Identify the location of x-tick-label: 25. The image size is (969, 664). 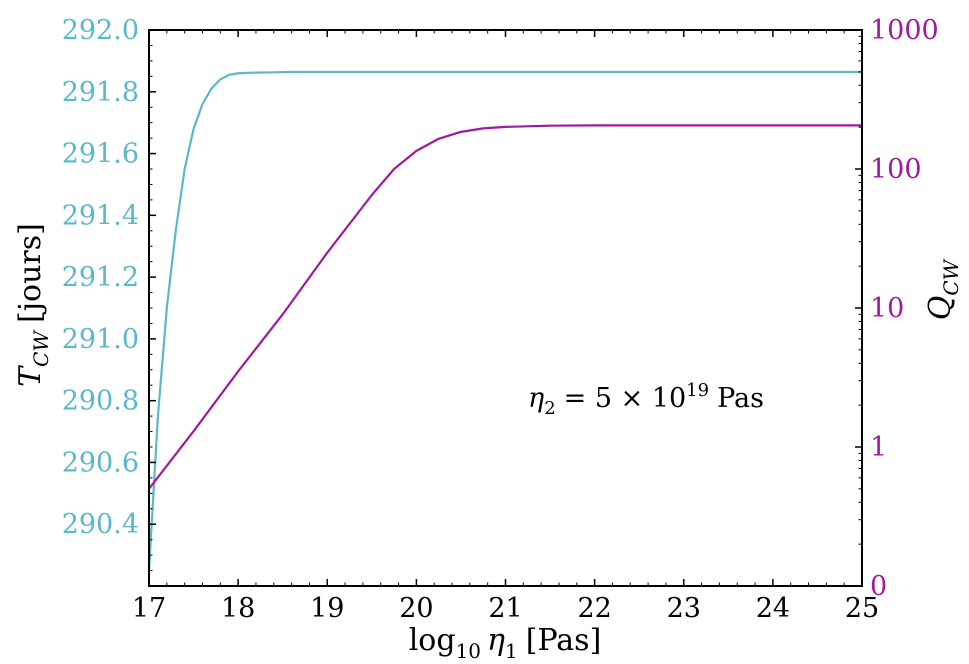
(862, 608).